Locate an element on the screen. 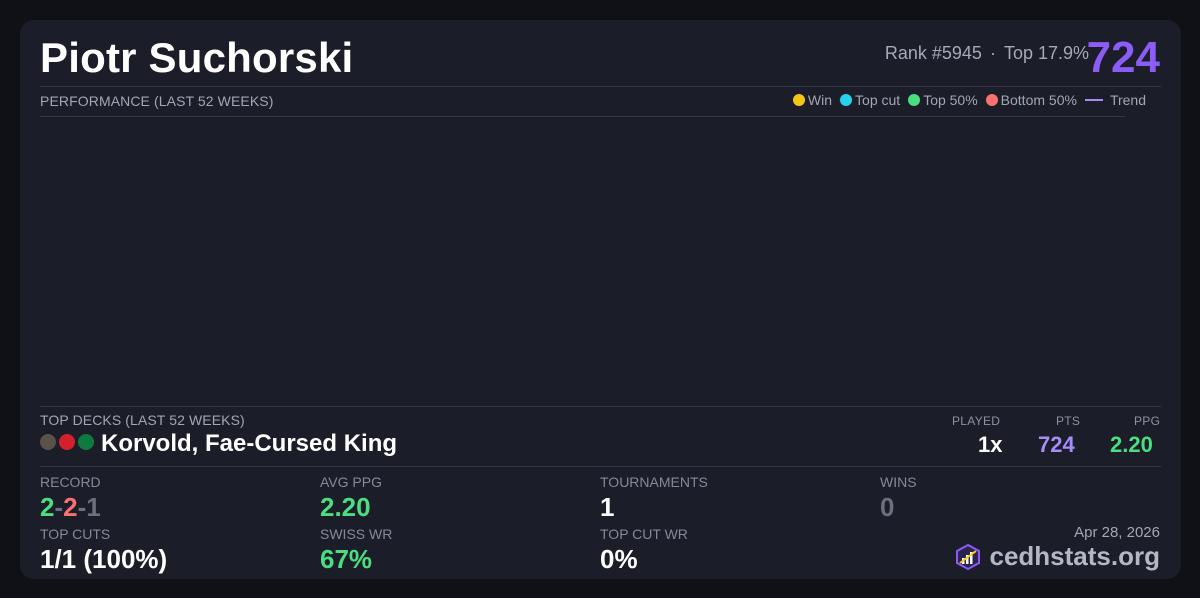 Image resolution: width=1200 pixels, height=598 pixels. legend-top-cut: Top cut is located at coordinates (870, 100).